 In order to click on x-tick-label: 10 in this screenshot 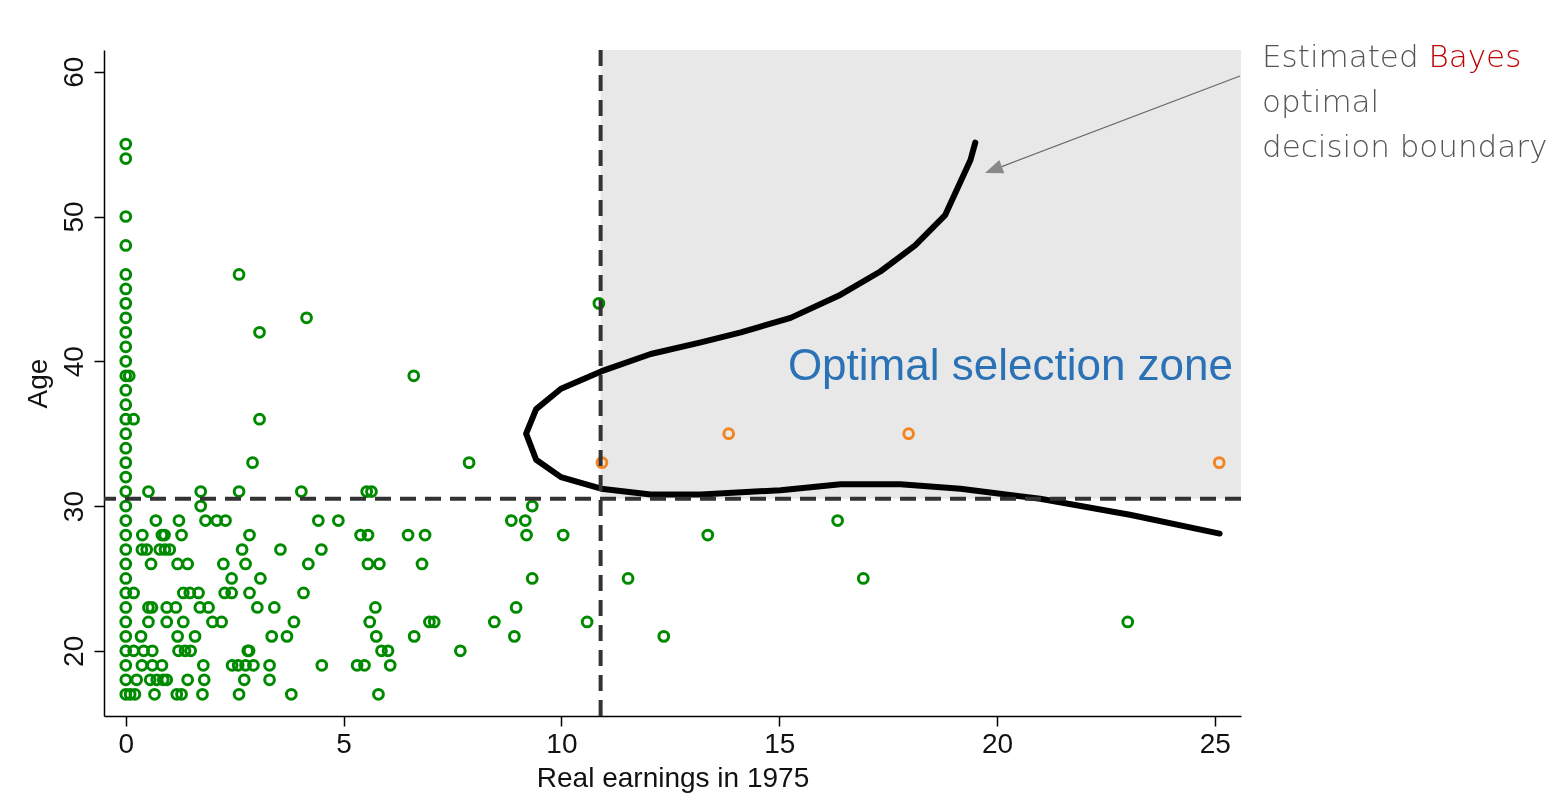, I will do `click(562, 743)`.